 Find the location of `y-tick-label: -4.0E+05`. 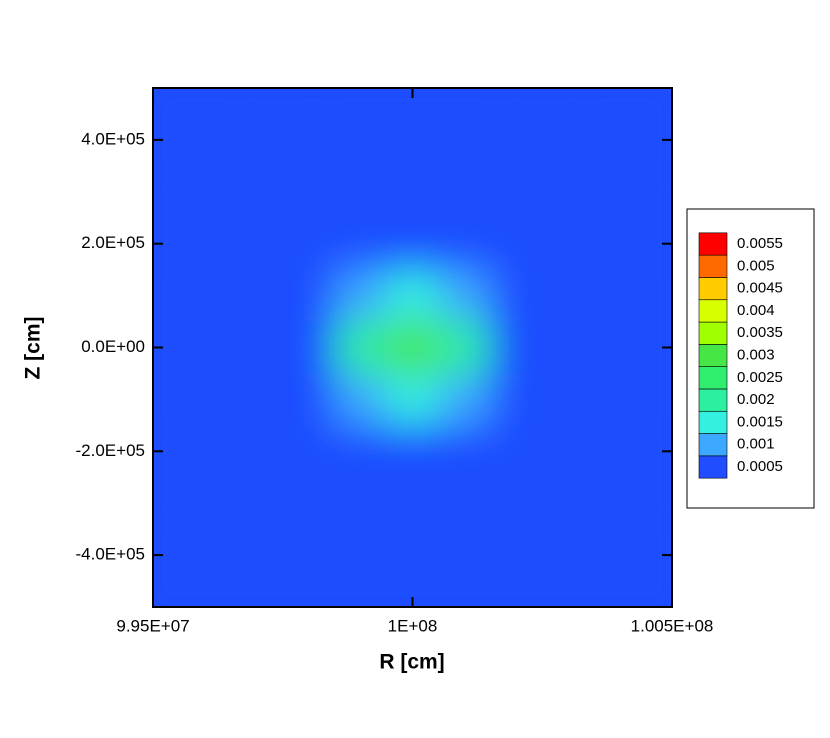

y-tick-label: -4.0E+05 is located at coordinates (110, 554).